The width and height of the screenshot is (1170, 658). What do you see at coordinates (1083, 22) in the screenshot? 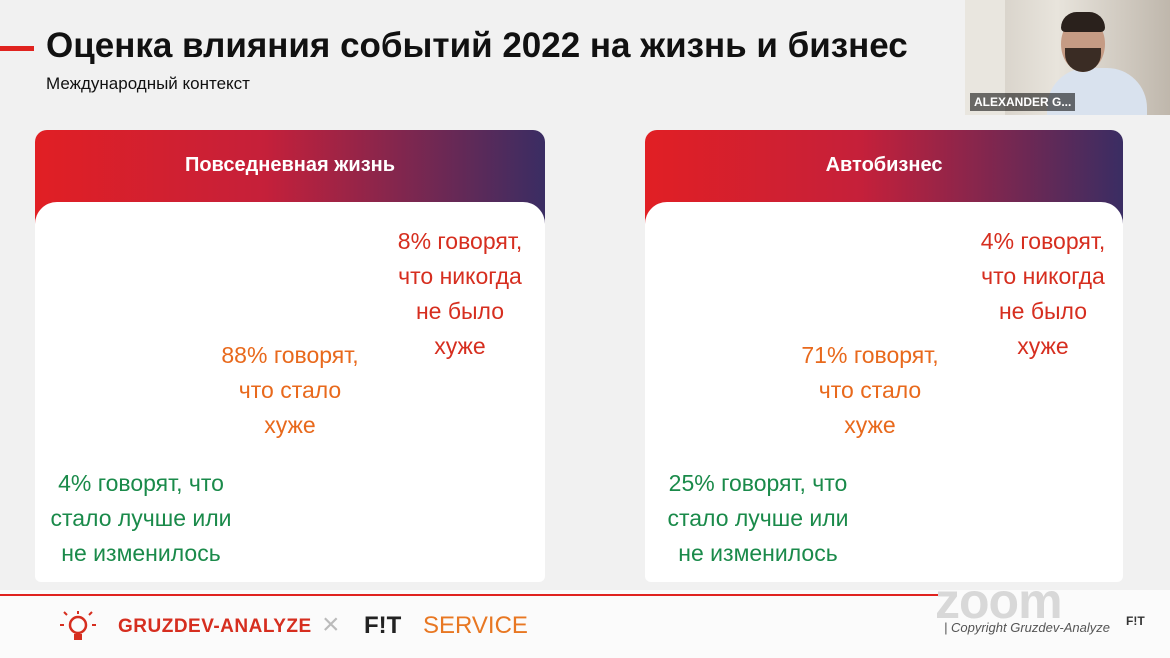
I see `participant-hair` at bounding box center [1083, 22].